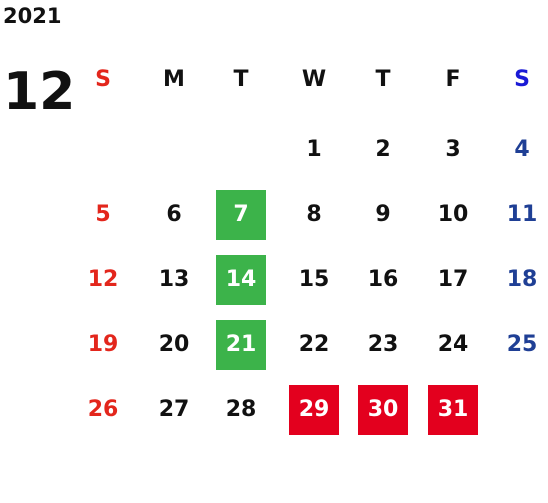 The width and height of the screenshot is (548, 503). Describe the element at coordinates (383, 410) in the screenshot. I see `highlighted-day: 30` at that location.